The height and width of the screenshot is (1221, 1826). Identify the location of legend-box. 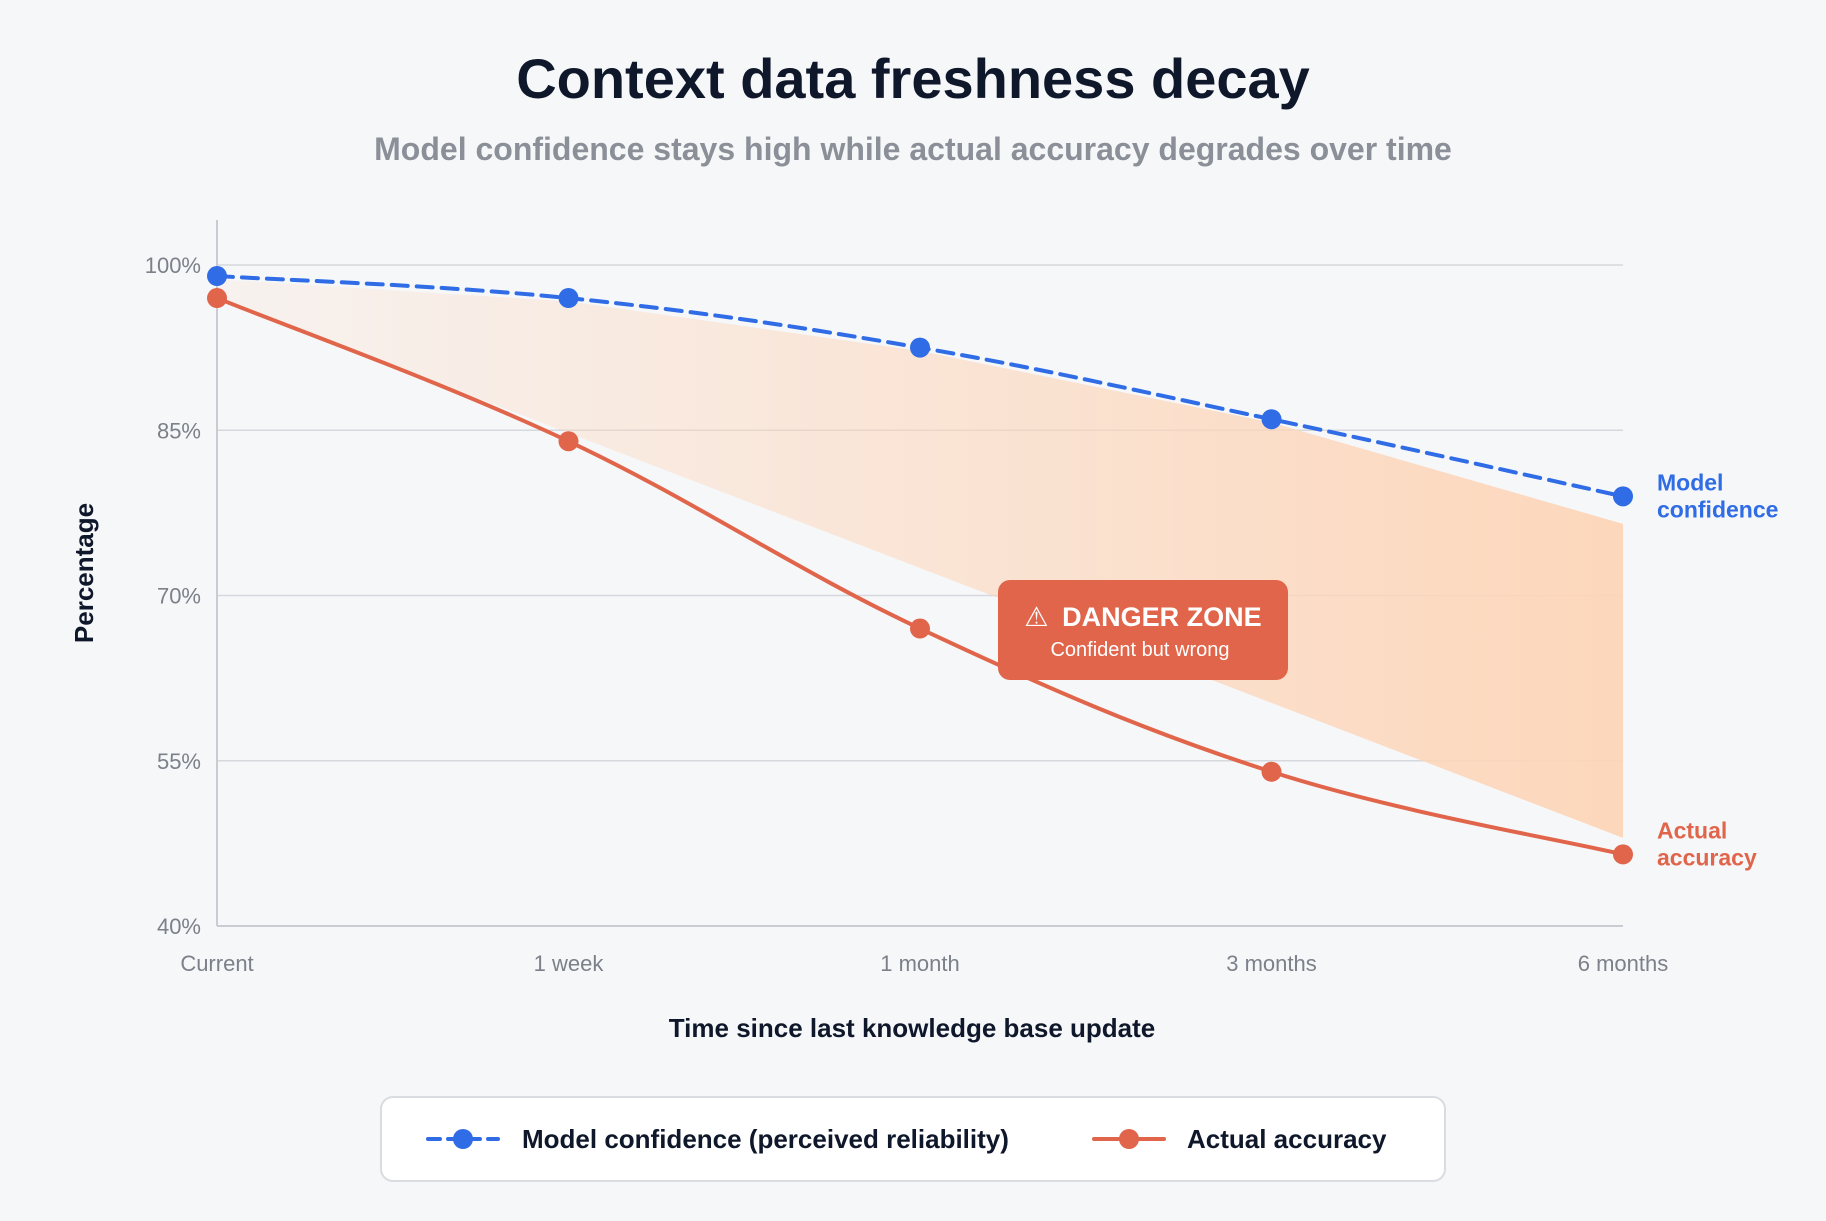
(913, 1139).